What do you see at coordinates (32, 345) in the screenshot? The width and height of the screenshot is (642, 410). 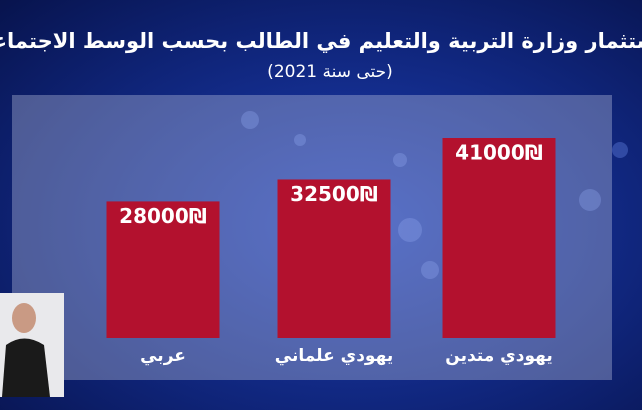 I see `interpreter-inset` at bounding box center [32, 345].